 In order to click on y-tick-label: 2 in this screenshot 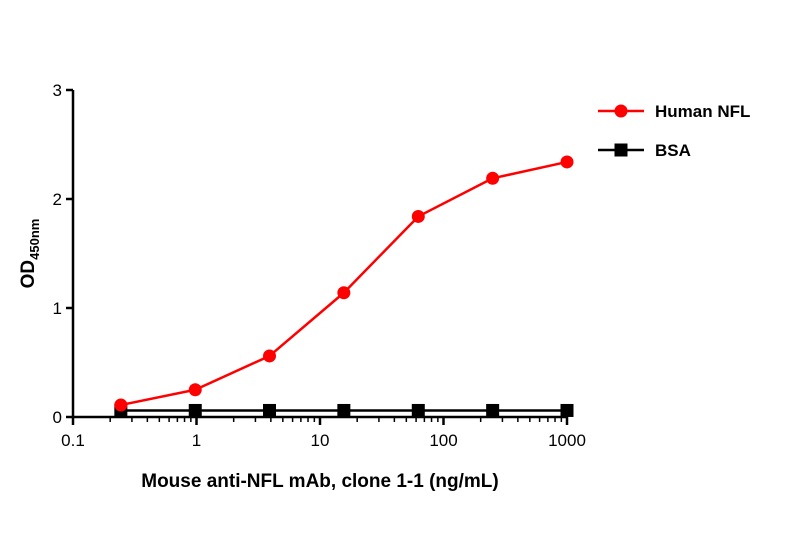, I will do `click(57, 199)`.